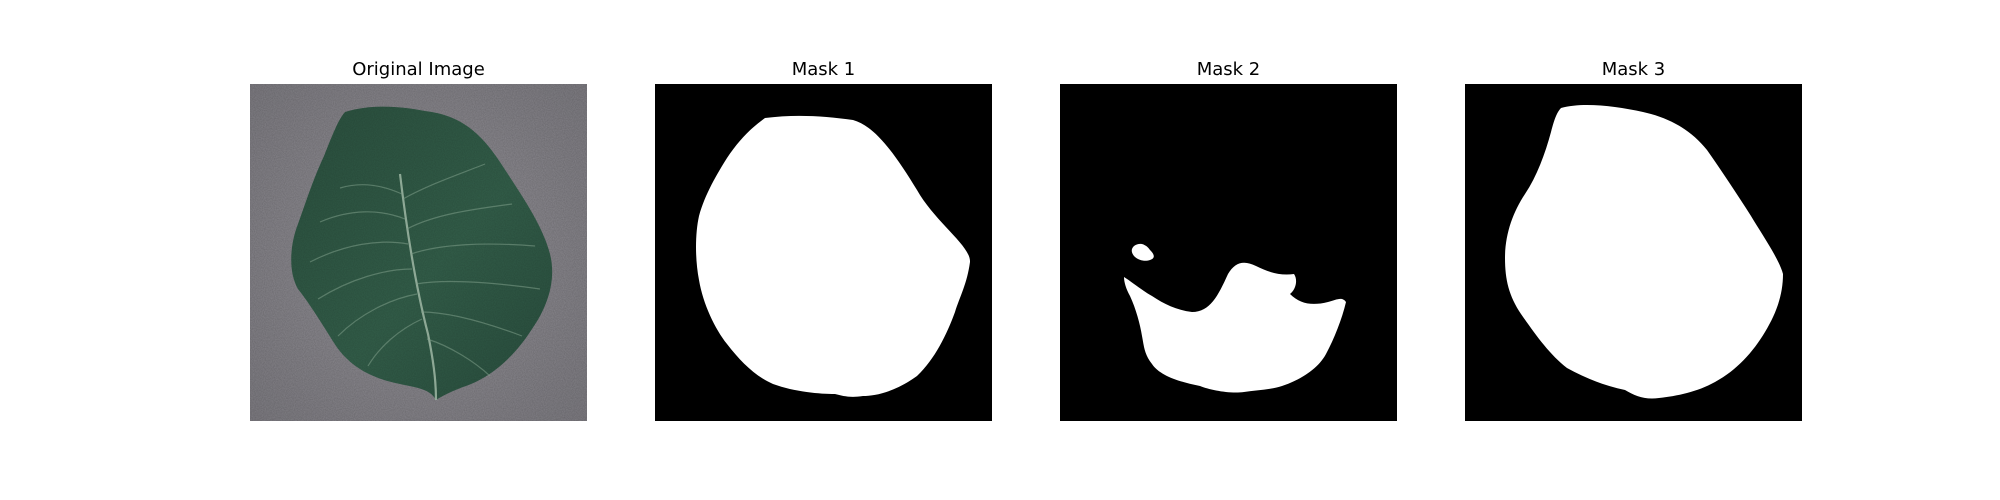 This screenshot has width=2000, height=500. Describe the element at coordinates (418, 69) in the screenshot. I see `panel-title-original: Original Image` at that location.